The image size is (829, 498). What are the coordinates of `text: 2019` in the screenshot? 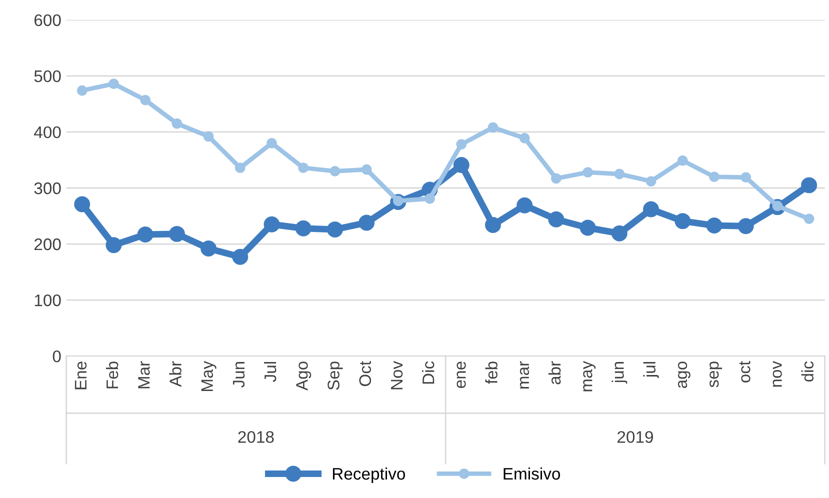 It's located at (635, 437).